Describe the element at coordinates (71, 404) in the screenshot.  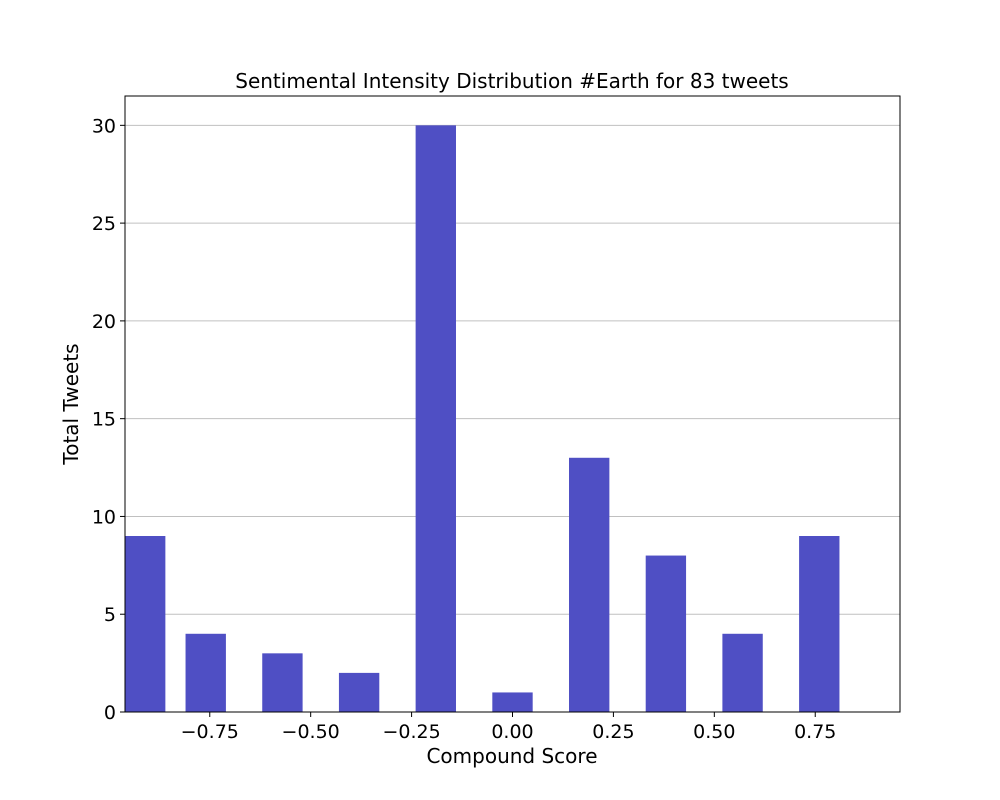
I see `y-axis-label: Total Tweets` at that location.